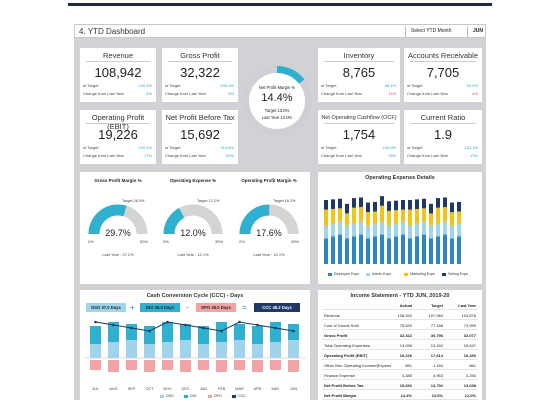 The height and width of the screenshot is (420, 560). Describe the element at coordinates (443, 134) in the screenshot. I see `kpi-value: 1.9` at that location.